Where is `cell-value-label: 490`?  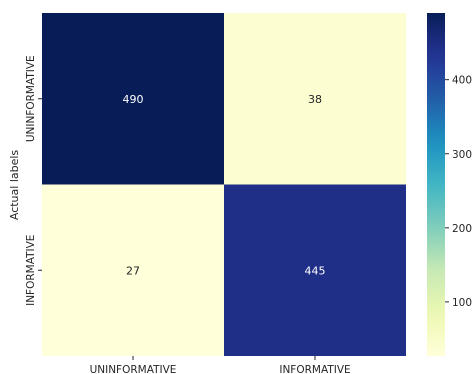
cell-value-label: 490 is located at coordinates (133, 99).